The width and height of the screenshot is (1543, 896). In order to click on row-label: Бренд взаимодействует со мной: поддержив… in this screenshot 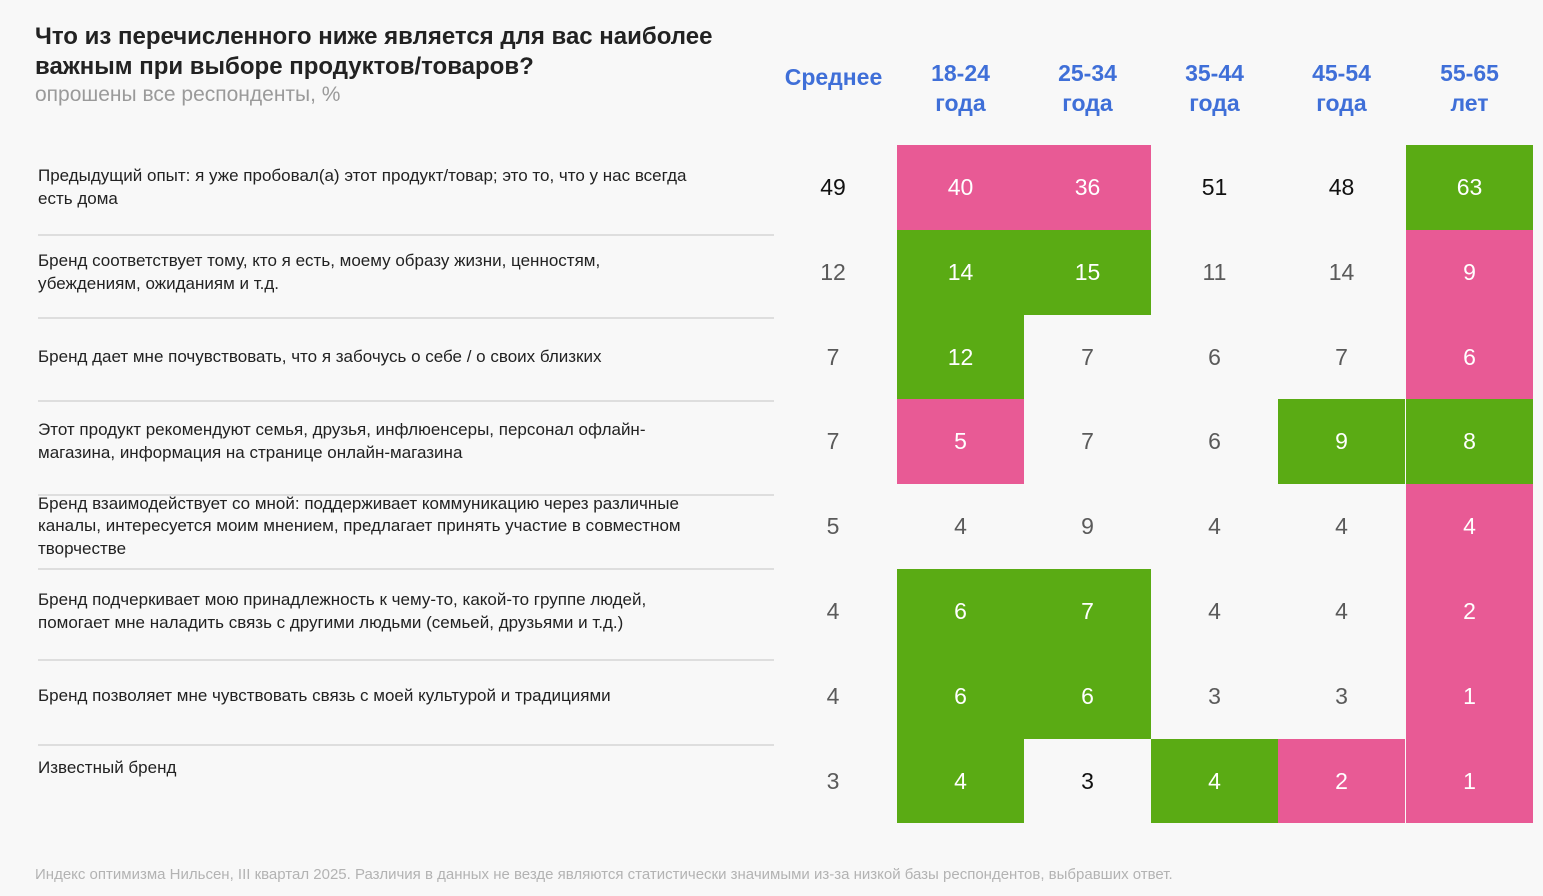, I will do `click(406, 527)`.